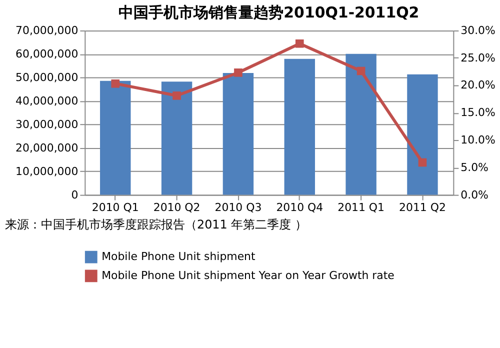 This screenshot has height=348, width=500. What do you see at coordinates (155, 225) in the screenshot?
I see `source-note: 来源：中国手机市场季度跟踪报告（2011 年第二季度 ）` at bounding box center [155, 225].